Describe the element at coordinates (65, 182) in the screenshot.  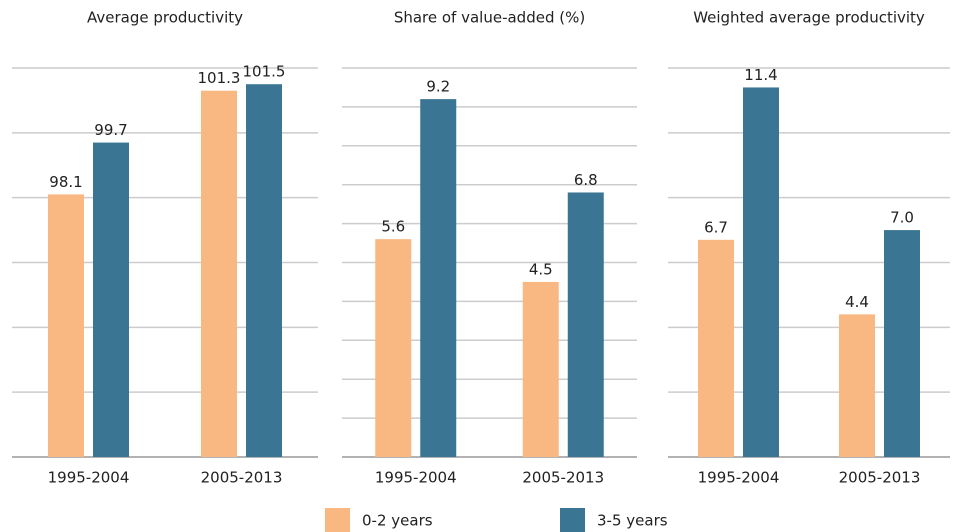
I see `data-label: 98.1` at that location.